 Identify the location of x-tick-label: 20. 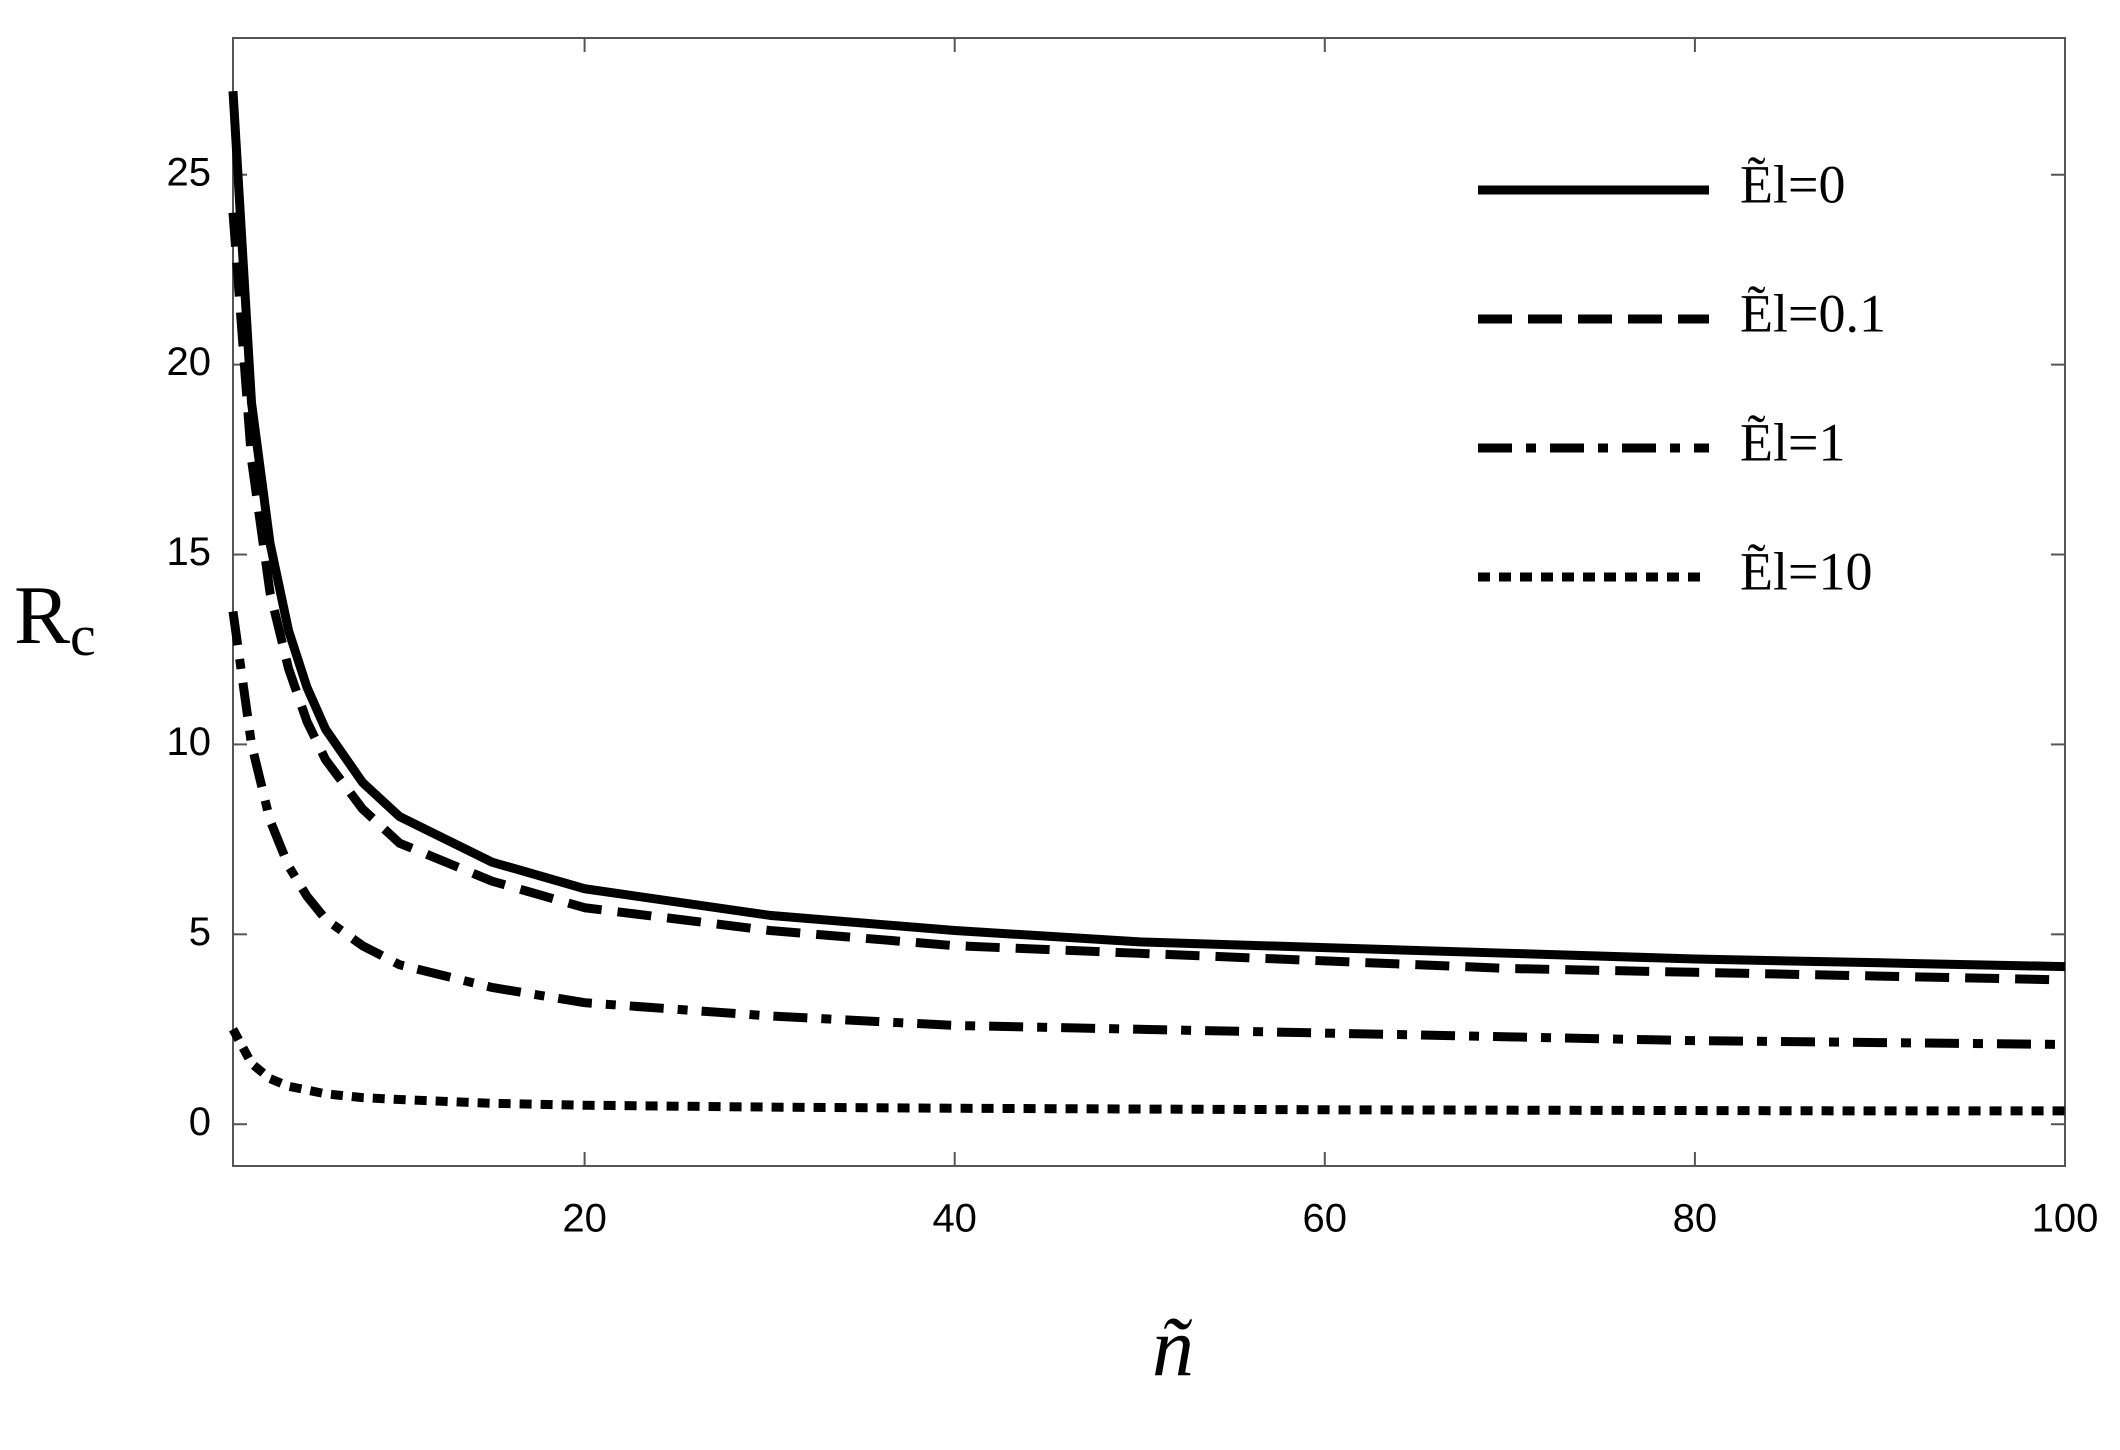
(584, 1219).